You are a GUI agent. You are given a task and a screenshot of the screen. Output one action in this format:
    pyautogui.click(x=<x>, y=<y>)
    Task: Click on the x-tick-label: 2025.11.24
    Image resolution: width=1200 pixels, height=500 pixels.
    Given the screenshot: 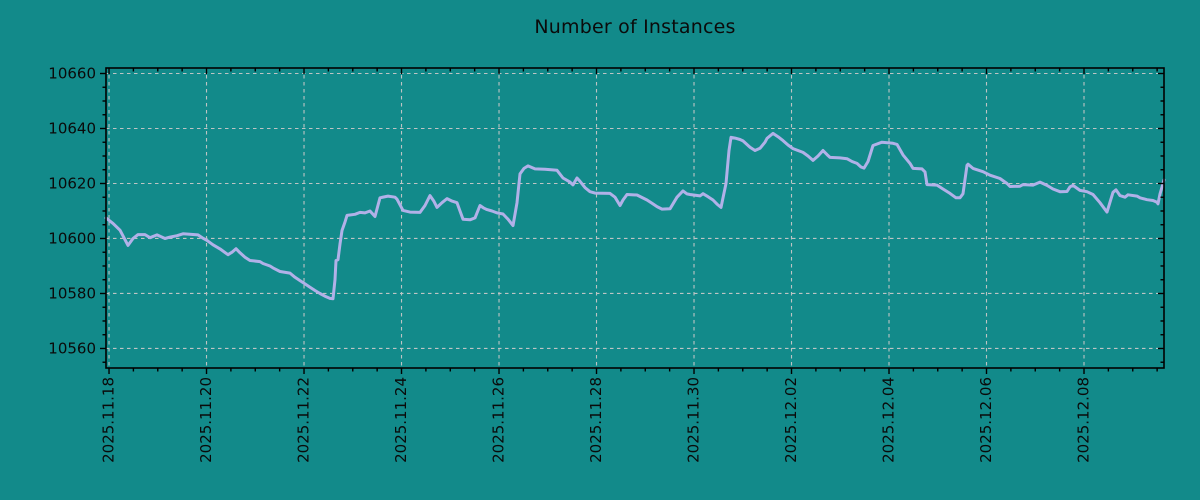 What is the action you would take?
    pyautogui.click(x=401, y=420)
    